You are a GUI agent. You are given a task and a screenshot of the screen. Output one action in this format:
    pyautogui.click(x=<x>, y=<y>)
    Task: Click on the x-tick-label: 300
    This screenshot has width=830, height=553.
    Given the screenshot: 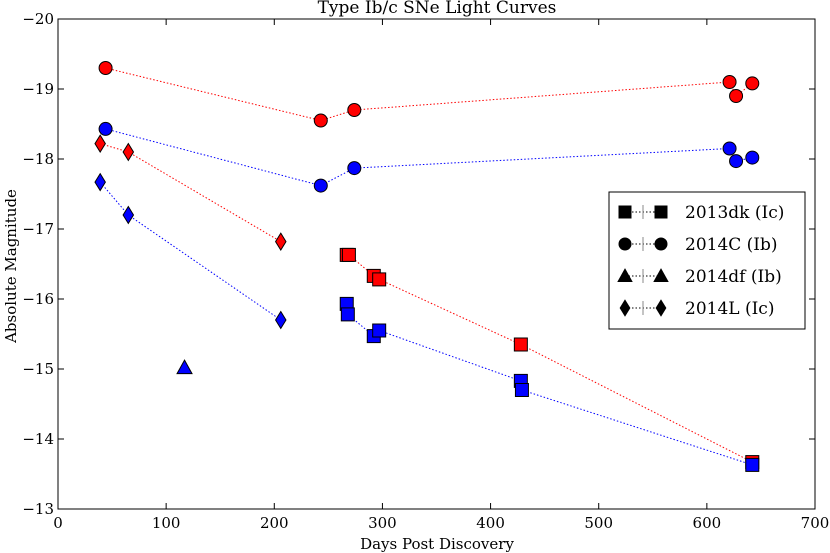 What is the action you would take?
    pyautogui.click(x=382, y=523)
    